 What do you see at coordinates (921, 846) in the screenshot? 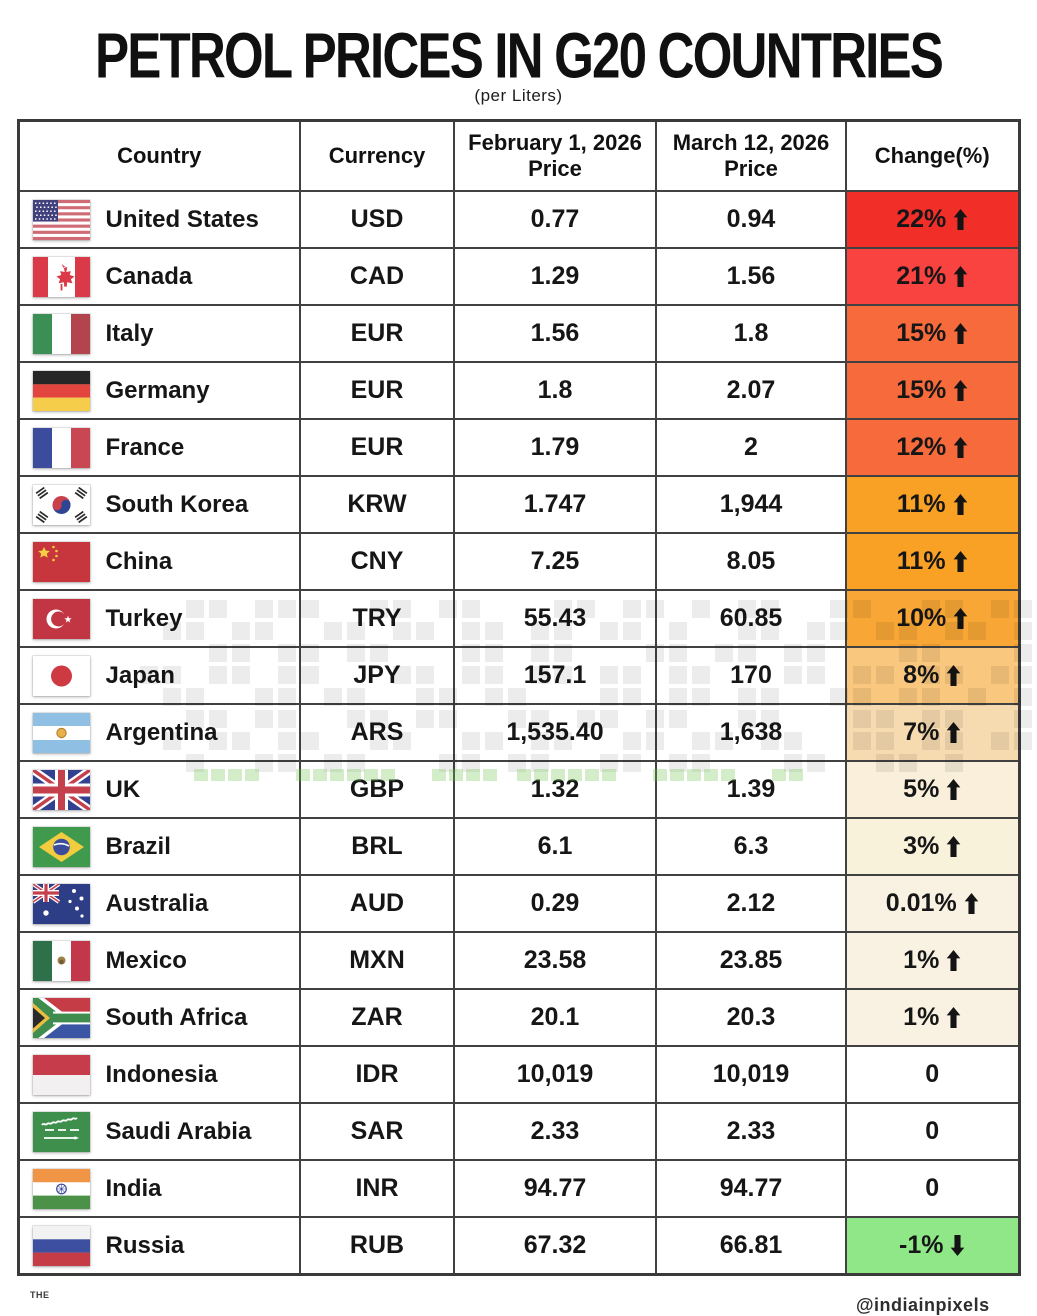
I see `change-value: 3%` at bounding box center [921, 846].